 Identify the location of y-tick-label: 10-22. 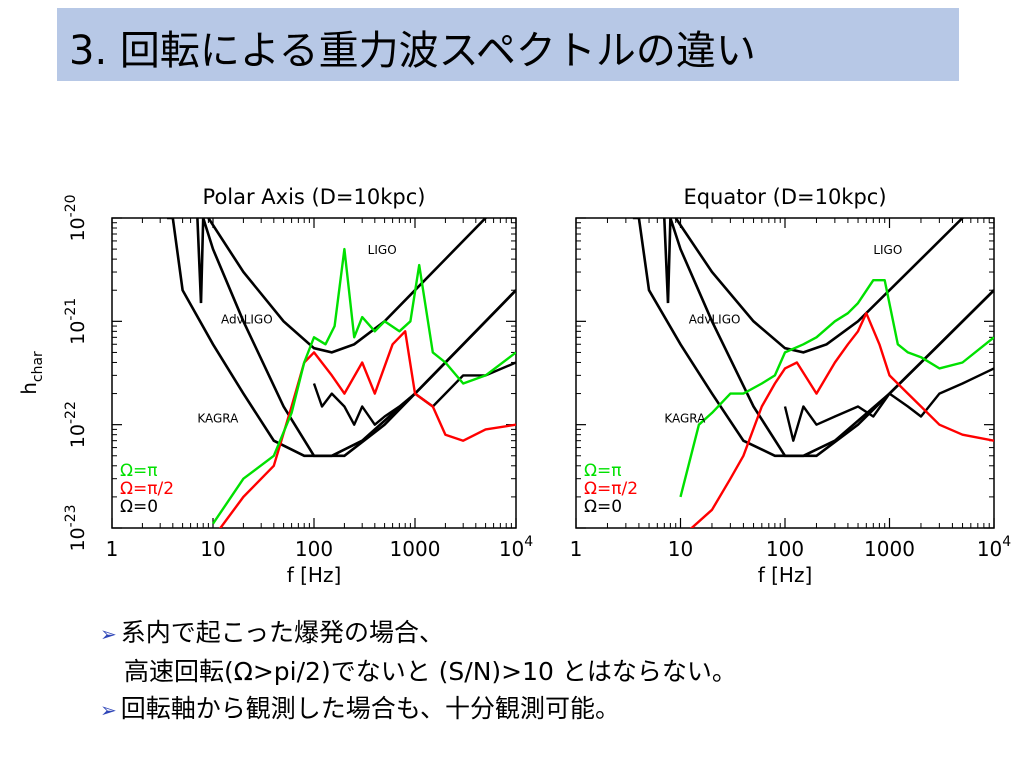
(76, 424).